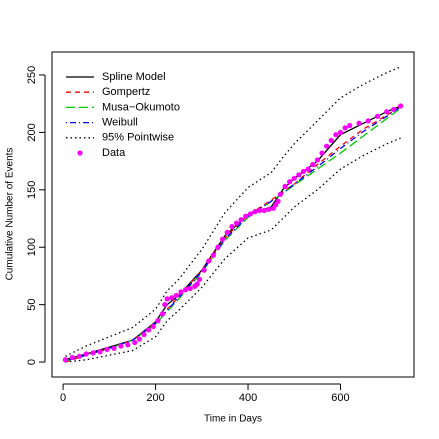 Image resolution: width=439 pixels, height=439 pixels. Describe the element at coordinates (32, 247) in the screenshot. I see `y-tick-label: 100` at that location.